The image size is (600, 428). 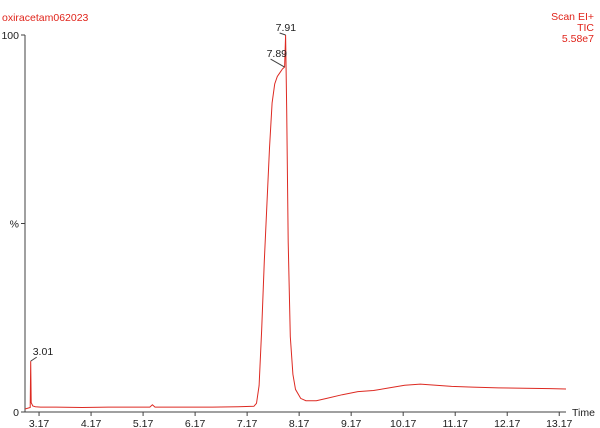 I want to click on y-tick-label: %, so click(x=14, y=225).